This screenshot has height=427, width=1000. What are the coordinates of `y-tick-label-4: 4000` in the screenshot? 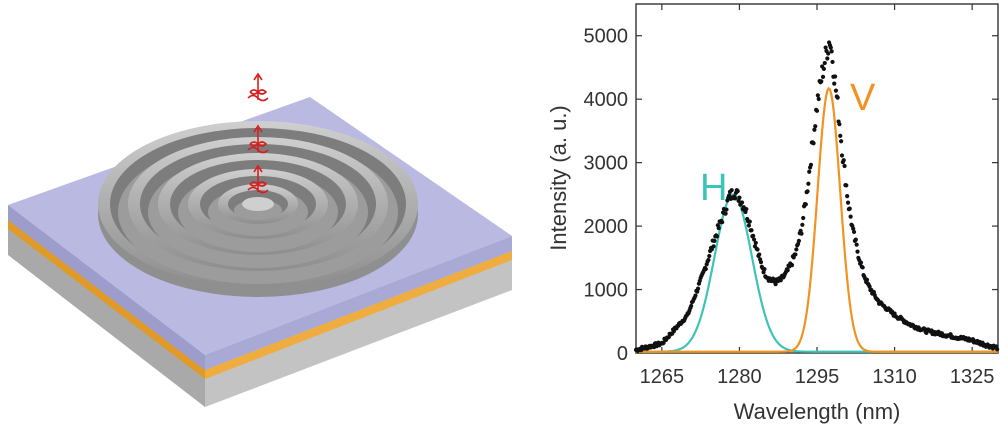 It's located at (606, 100).